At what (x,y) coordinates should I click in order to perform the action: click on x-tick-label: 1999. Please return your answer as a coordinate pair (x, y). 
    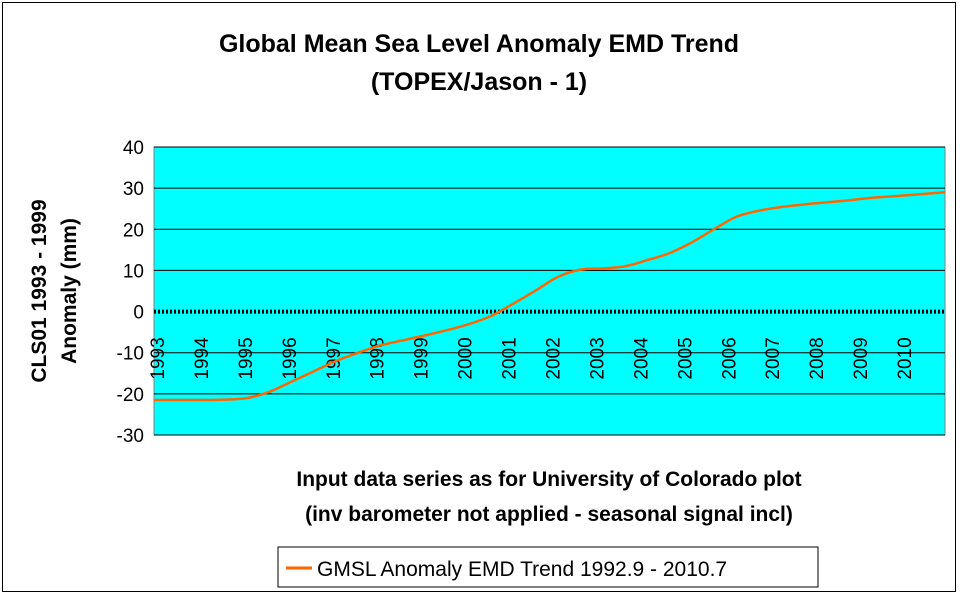
    Looking at the image, I should click on (422, 358).